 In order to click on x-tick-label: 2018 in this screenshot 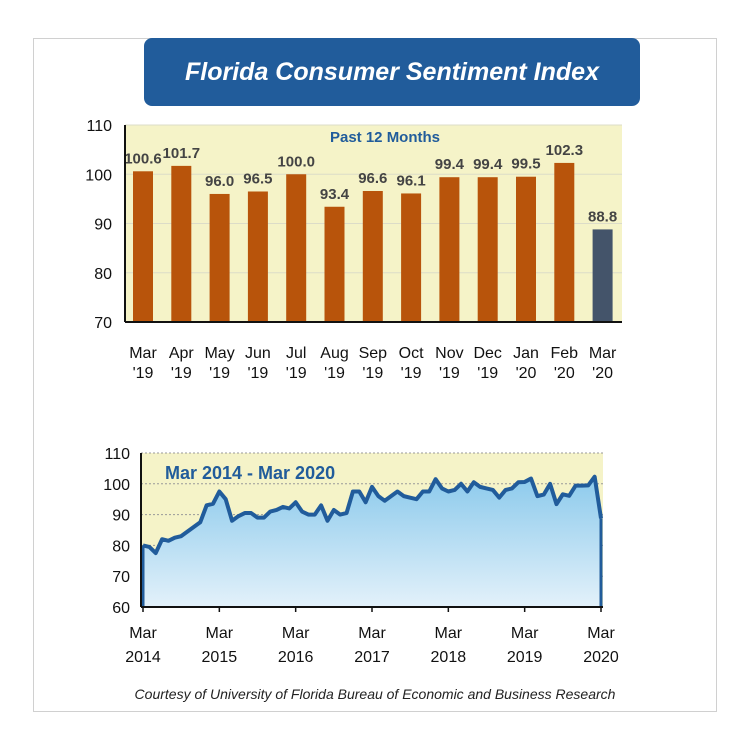, I will do `click(449, 657)`.